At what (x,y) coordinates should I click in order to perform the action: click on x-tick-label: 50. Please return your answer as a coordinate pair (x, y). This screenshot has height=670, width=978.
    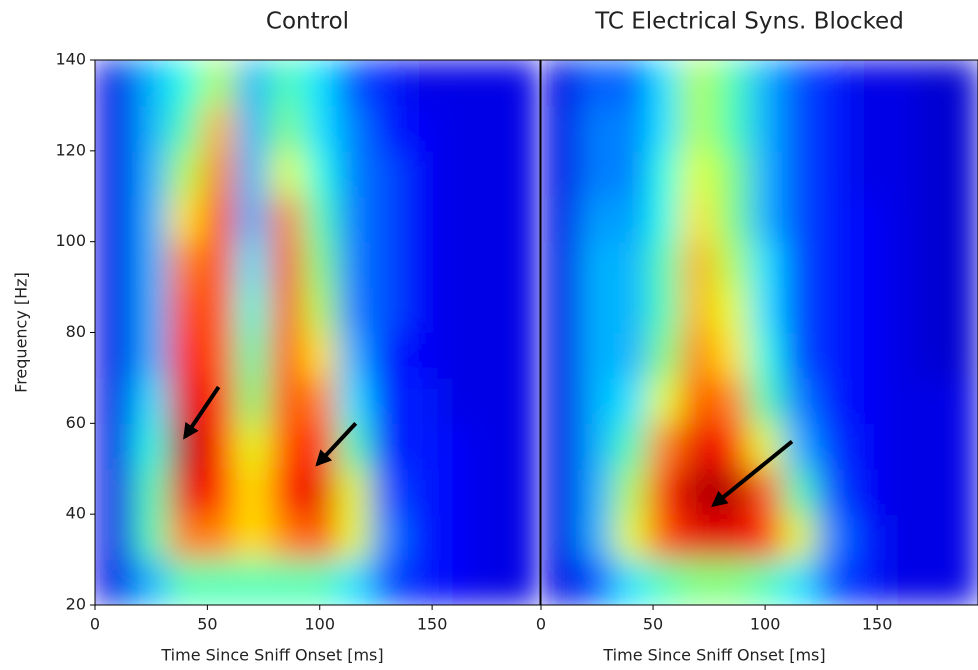
    Looking at the image, I should click on (207, 624).